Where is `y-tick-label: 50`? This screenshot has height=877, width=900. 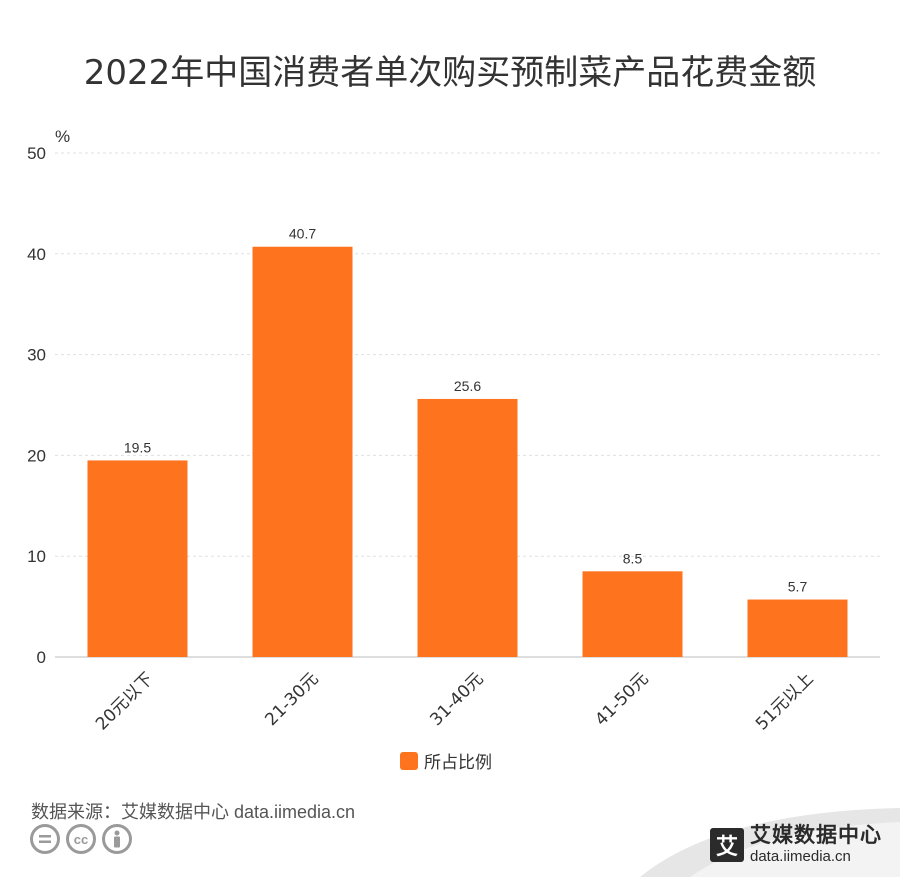 y-tick-label: 50 is located at coordinates (36, 153).